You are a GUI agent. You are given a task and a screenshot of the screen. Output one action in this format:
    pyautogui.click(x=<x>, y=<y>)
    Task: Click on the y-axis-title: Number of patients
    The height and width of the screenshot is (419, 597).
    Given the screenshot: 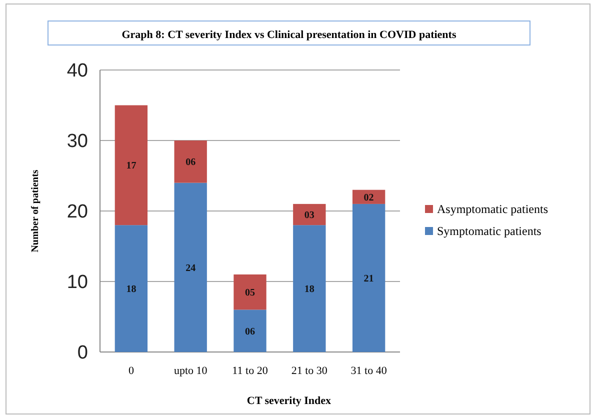 What is the action you would take?
    pyautogui.click(x=35, y=211)
    